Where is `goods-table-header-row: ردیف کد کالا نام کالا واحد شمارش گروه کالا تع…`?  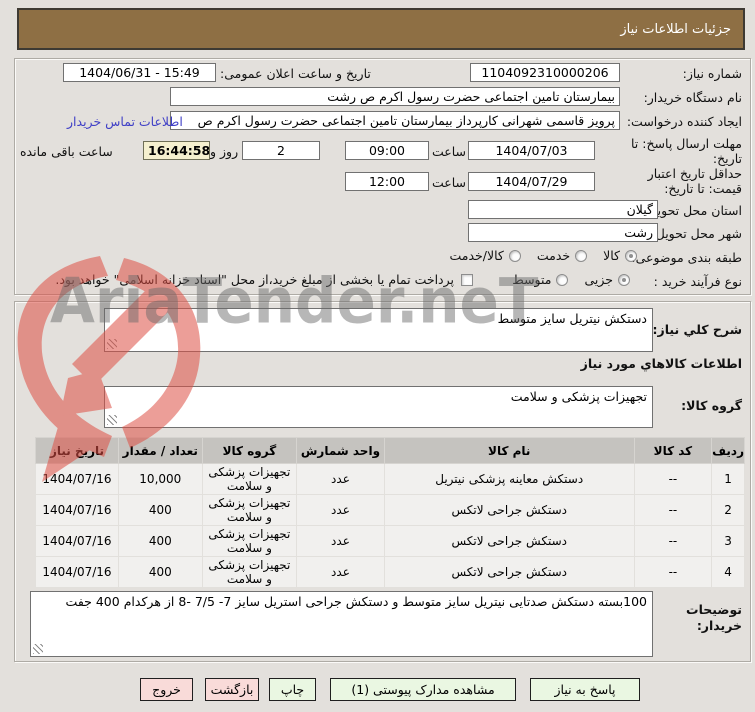 goods-table-header-row: ردیف کد کالا نام کالا واحد شمارش گروه کالا تع… is located at coordinates (390, 450).